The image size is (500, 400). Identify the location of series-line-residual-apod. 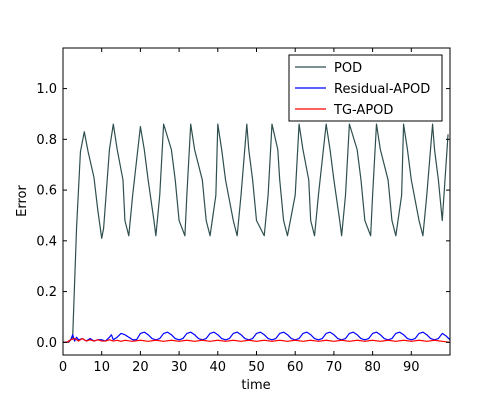
(257, 337).